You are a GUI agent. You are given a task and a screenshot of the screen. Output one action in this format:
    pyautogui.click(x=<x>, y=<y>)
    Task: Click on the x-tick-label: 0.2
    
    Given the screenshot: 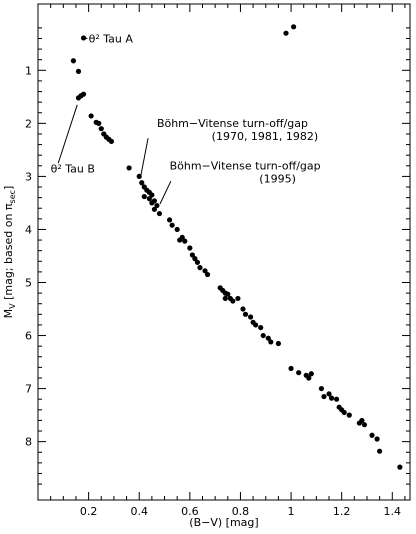 What is the action you would take?
    pyautogui.click(x=89, y=511)
    